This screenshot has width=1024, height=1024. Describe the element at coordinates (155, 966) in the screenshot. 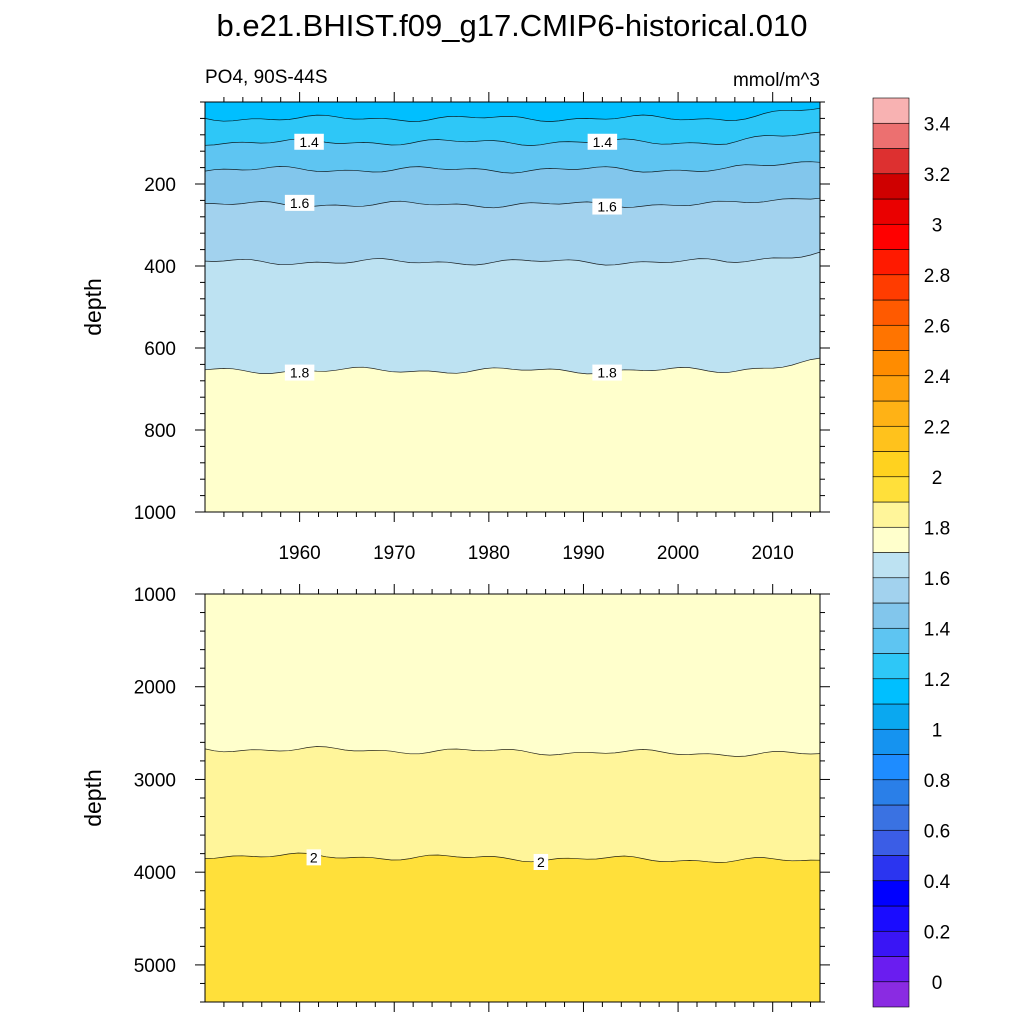

I see `y-tick-label: 5000` at that location.